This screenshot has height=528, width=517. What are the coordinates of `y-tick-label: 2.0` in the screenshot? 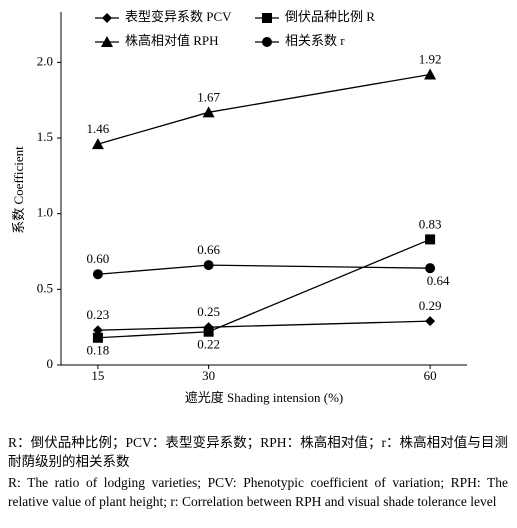 It's located at (45, 60).